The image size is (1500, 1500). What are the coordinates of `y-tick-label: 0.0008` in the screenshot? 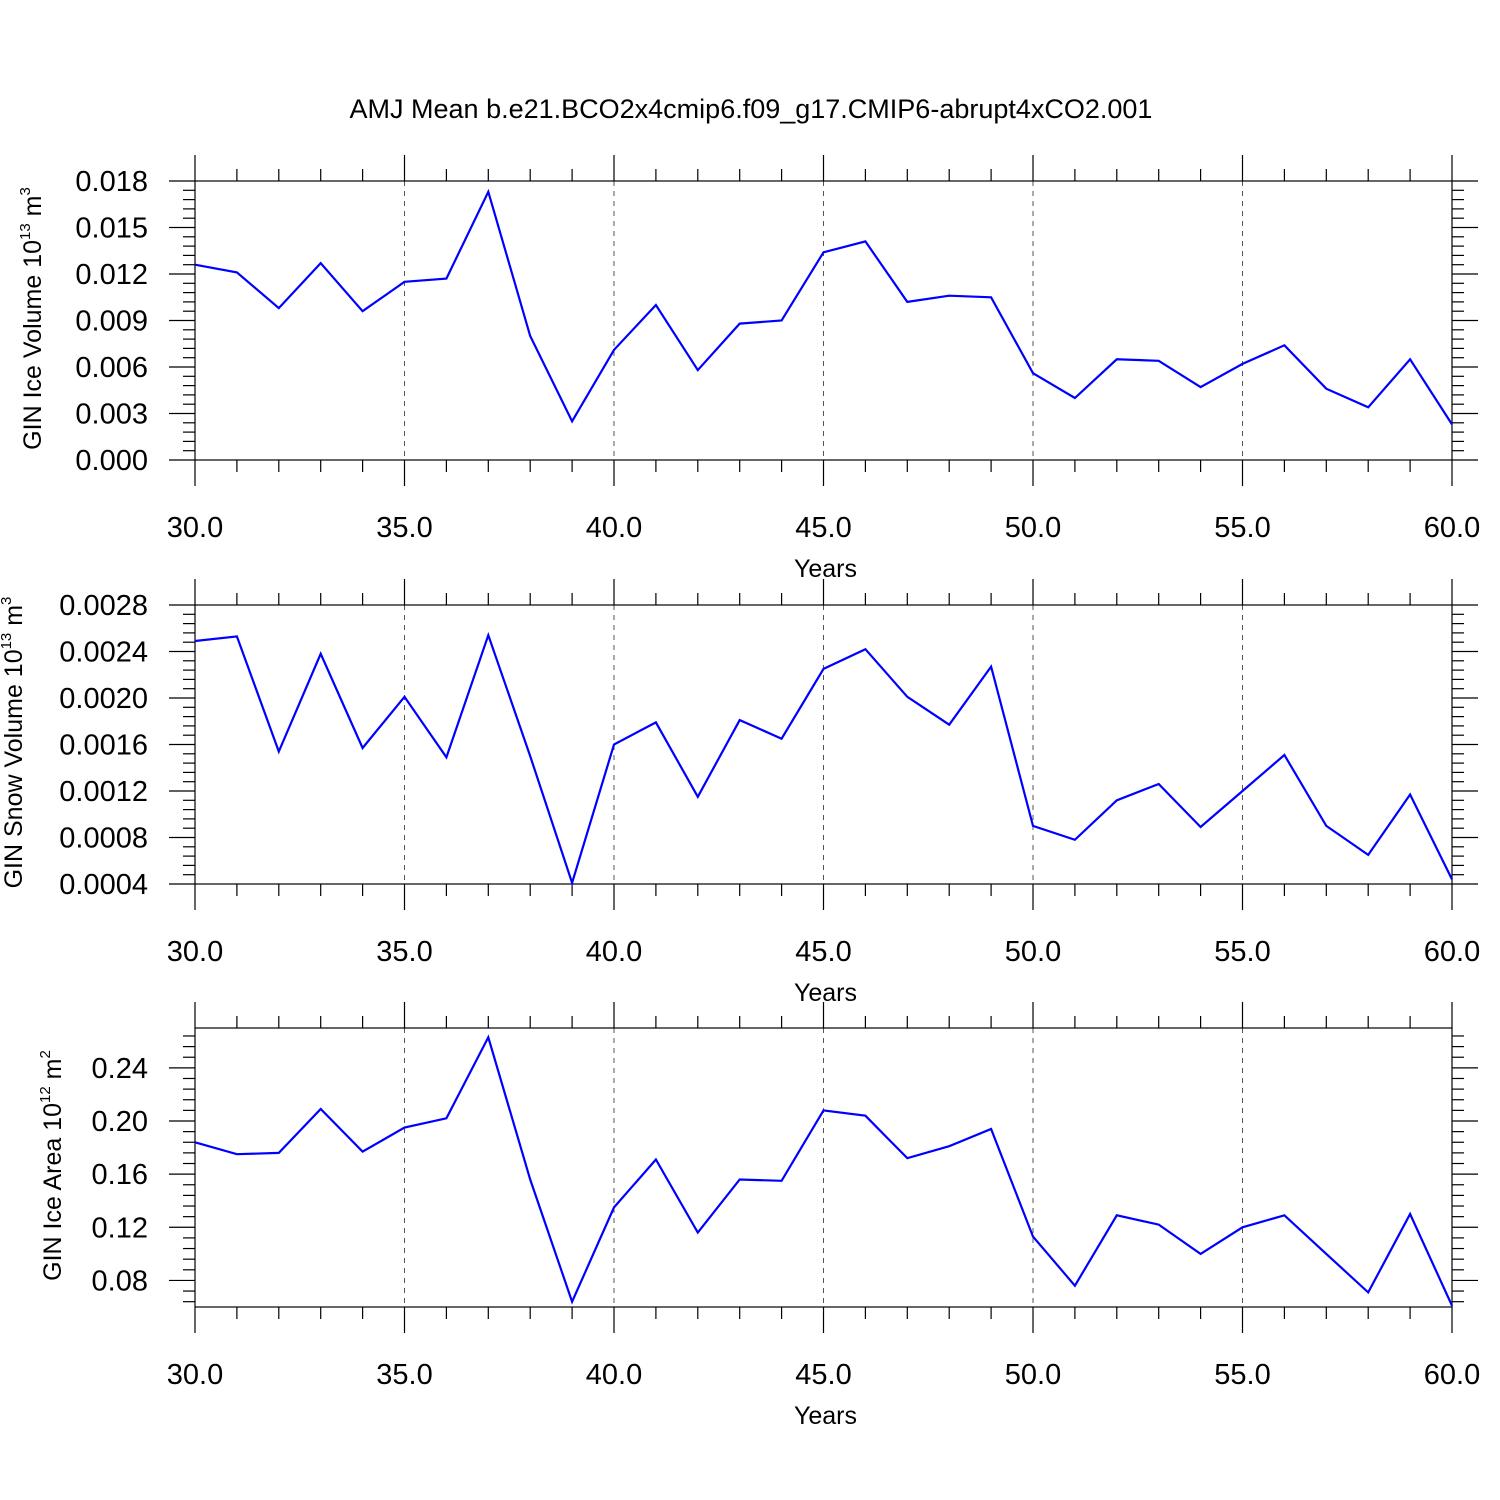 It's located at (103, 839).